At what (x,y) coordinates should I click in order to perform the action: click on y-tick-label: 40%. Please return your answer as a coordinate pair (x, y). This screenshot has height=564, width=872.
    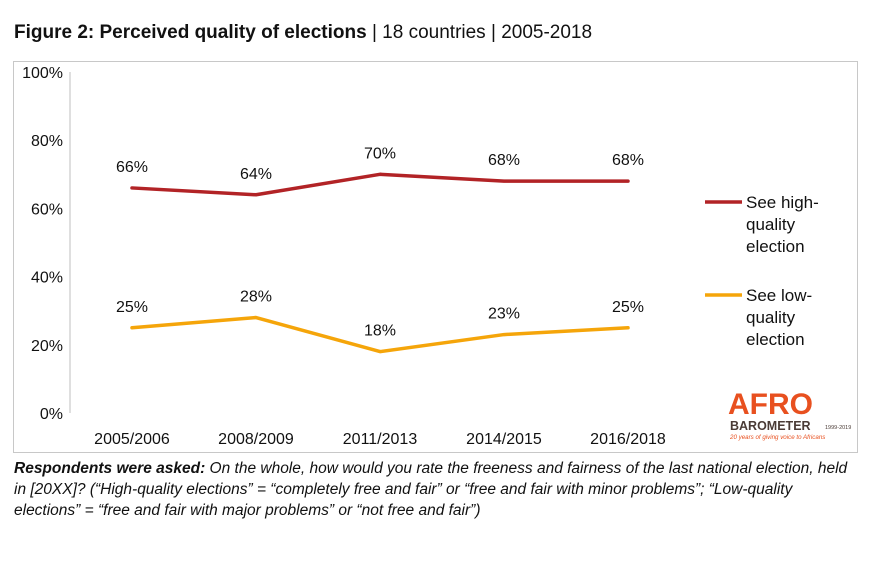
    Looking at the image, I should click on (47, 278).